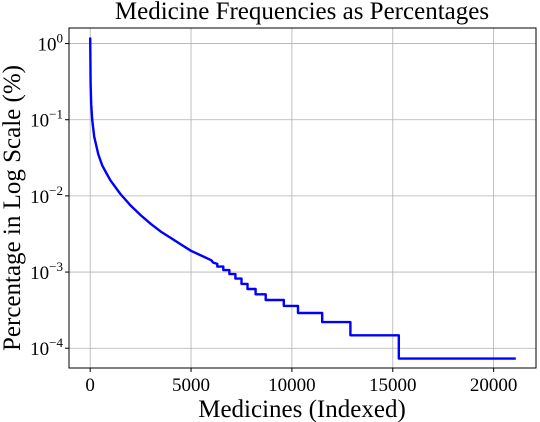  Describe the element at coordinates (46, 271) in the screenshot. I see `y-tick-label: 10⁻³` at that location.